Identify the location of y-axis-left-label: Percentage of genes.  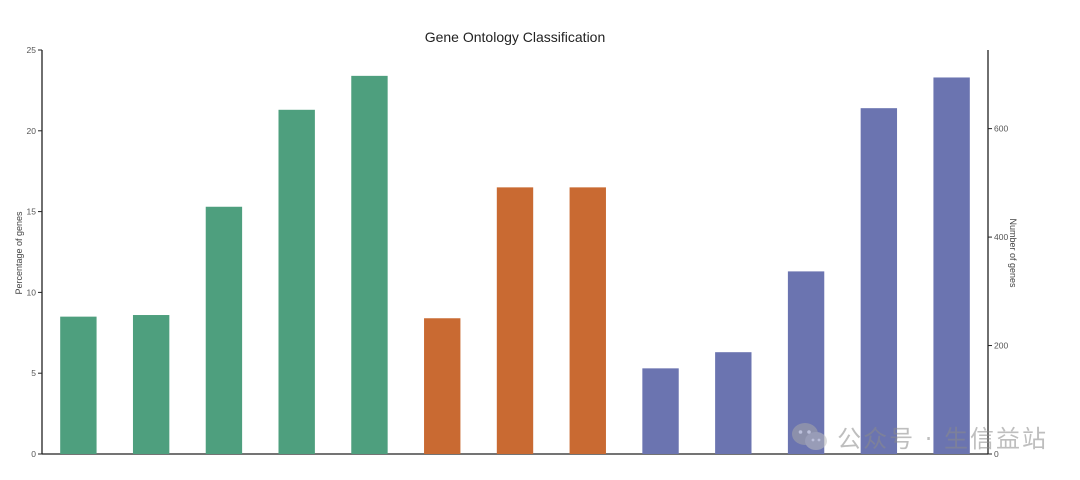
(19, 253).